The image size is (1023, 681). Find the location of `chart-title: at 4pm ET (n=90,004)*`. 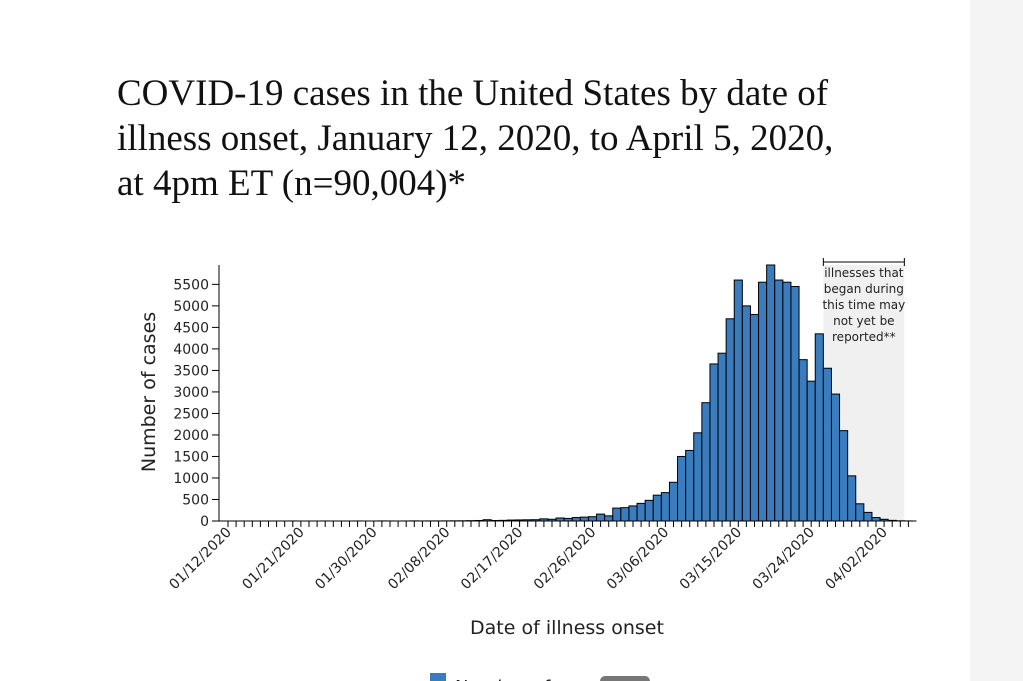

chart-title: at 4pm ET (n=90,004)* is located at coordinates (291, 183).